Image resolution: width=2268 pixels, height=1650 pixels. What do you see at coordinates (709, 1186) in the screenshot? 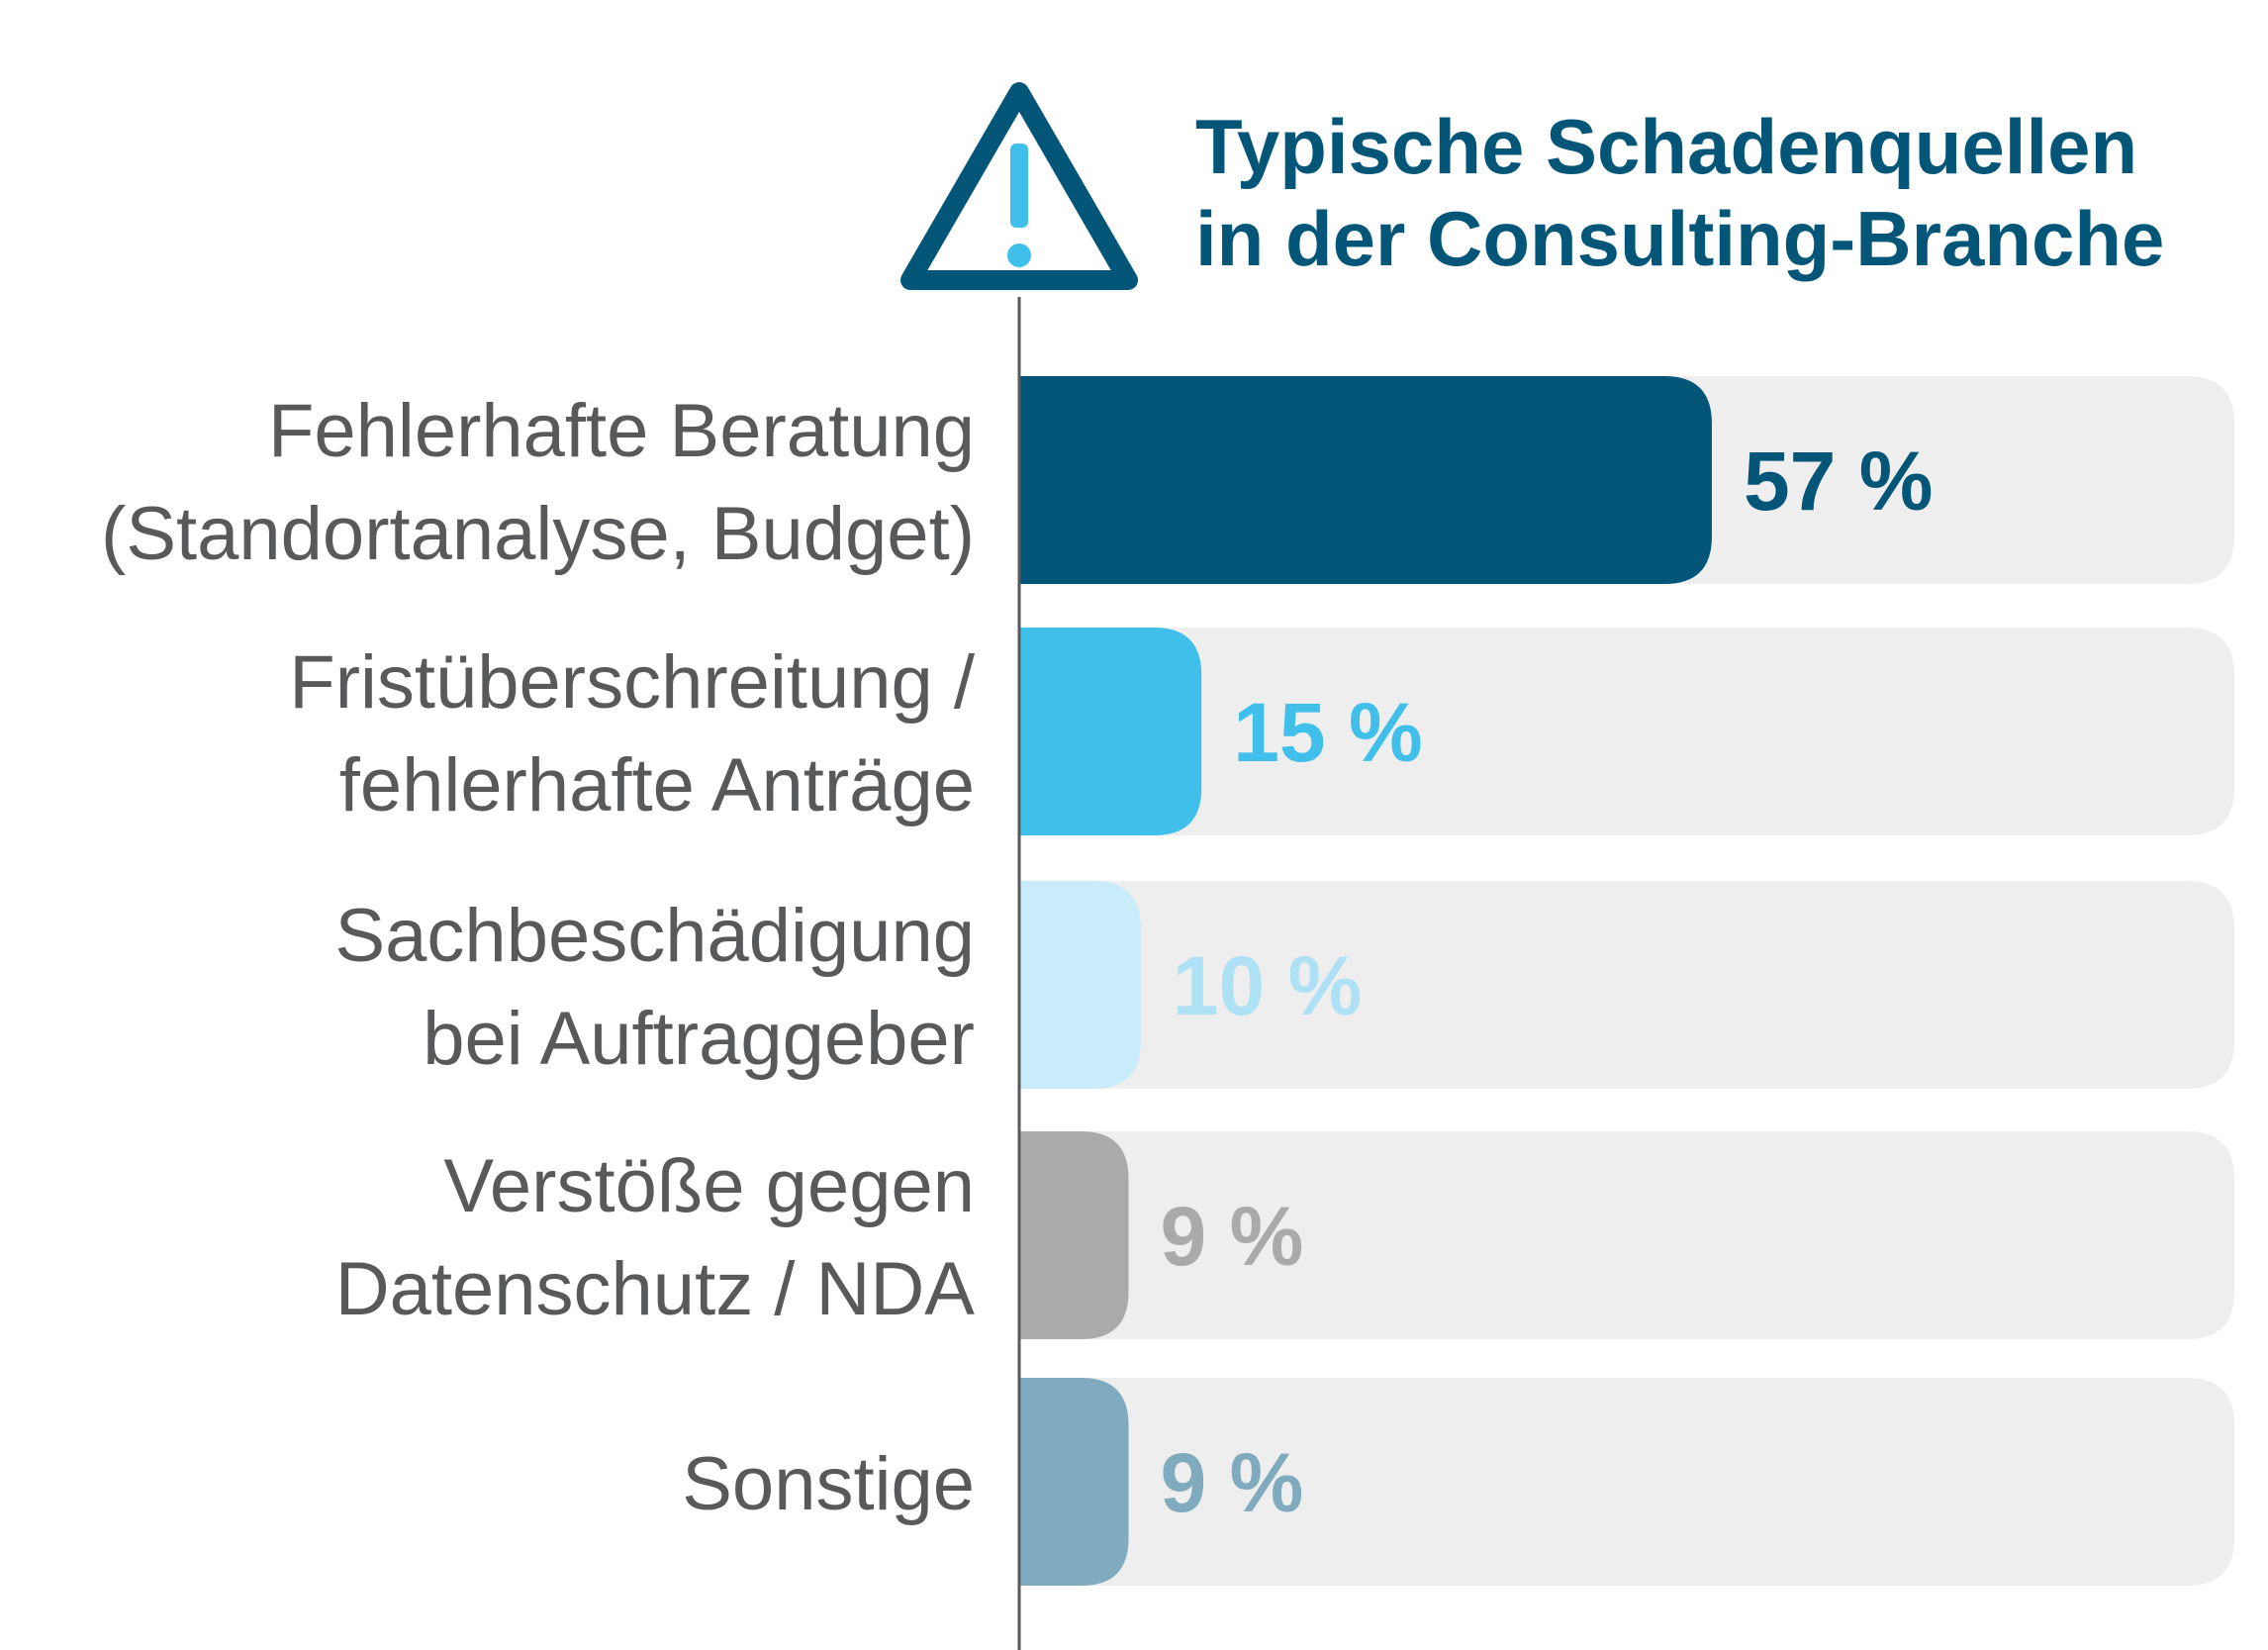
I see `category-label-4-line-1: Verstöße gegen` at bounding box center [709, 1186].